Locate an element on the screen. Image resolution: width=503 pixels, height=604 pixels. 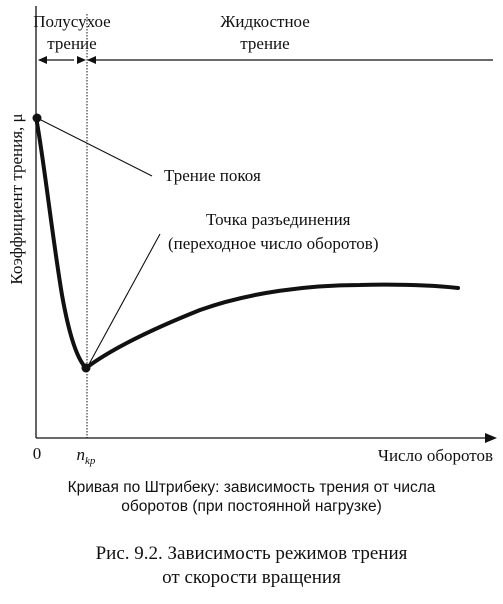
static-friction-leader is located at coordinates (95, 147).